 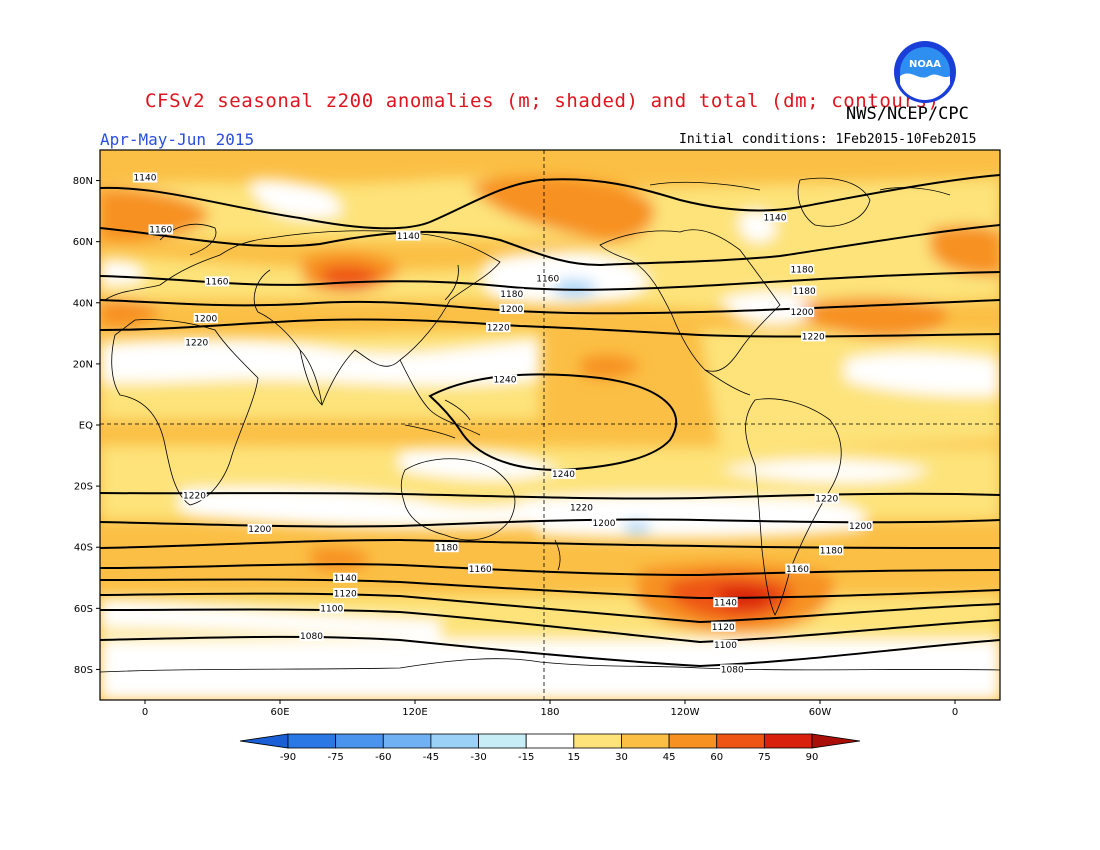 What do you see at coordinates (550, 651) in the screenshot?
I see `contour-1080-south` at bounding box center [550, 651].